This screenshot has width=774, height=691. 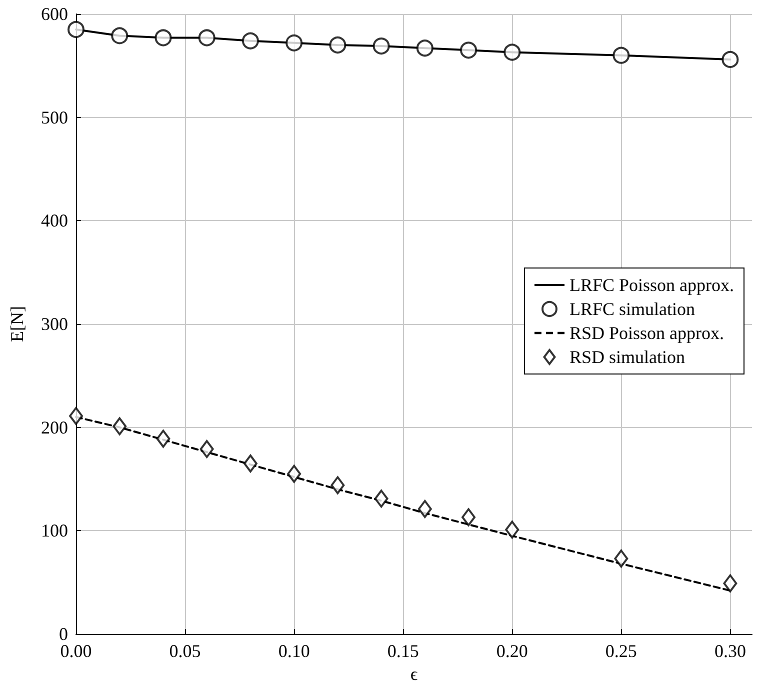 What do you see at coordinates (54, 220) in the screenshot?
I see `y-tick-label: 400` at bounding box center [54, 220].